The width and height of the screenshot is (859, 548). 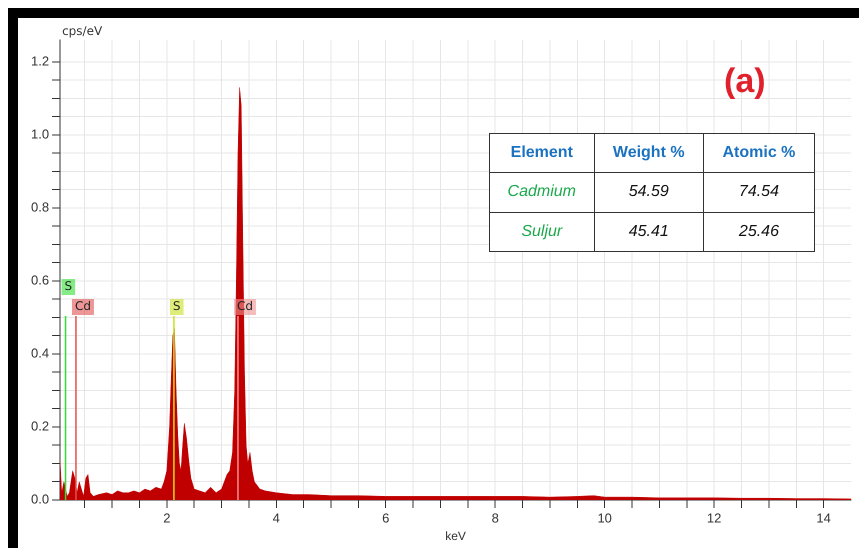 What do you see at coordinates (758, 153) in the screenshot?
I see `annotation: Atomic %` at bounding box center [758, 153].